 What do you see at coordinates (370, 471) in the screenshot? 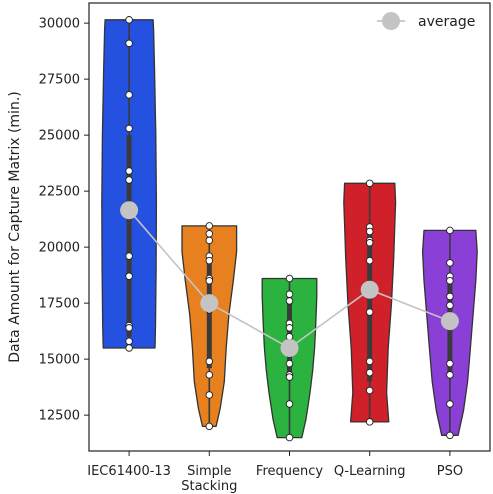
I see `x-tick-label: Q-Learning` at bounding box center [370, 471].